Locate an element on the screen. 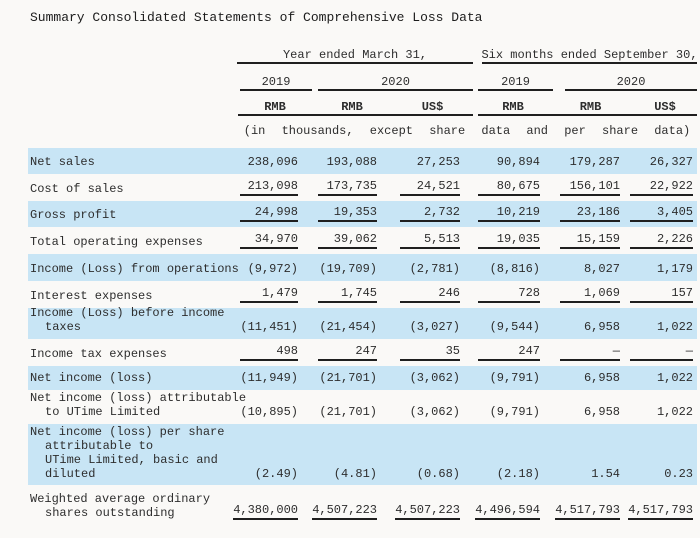 The height and width of the screenshot is (538, 700). table-cell: (9,972) is located at coordinates (264, 269).